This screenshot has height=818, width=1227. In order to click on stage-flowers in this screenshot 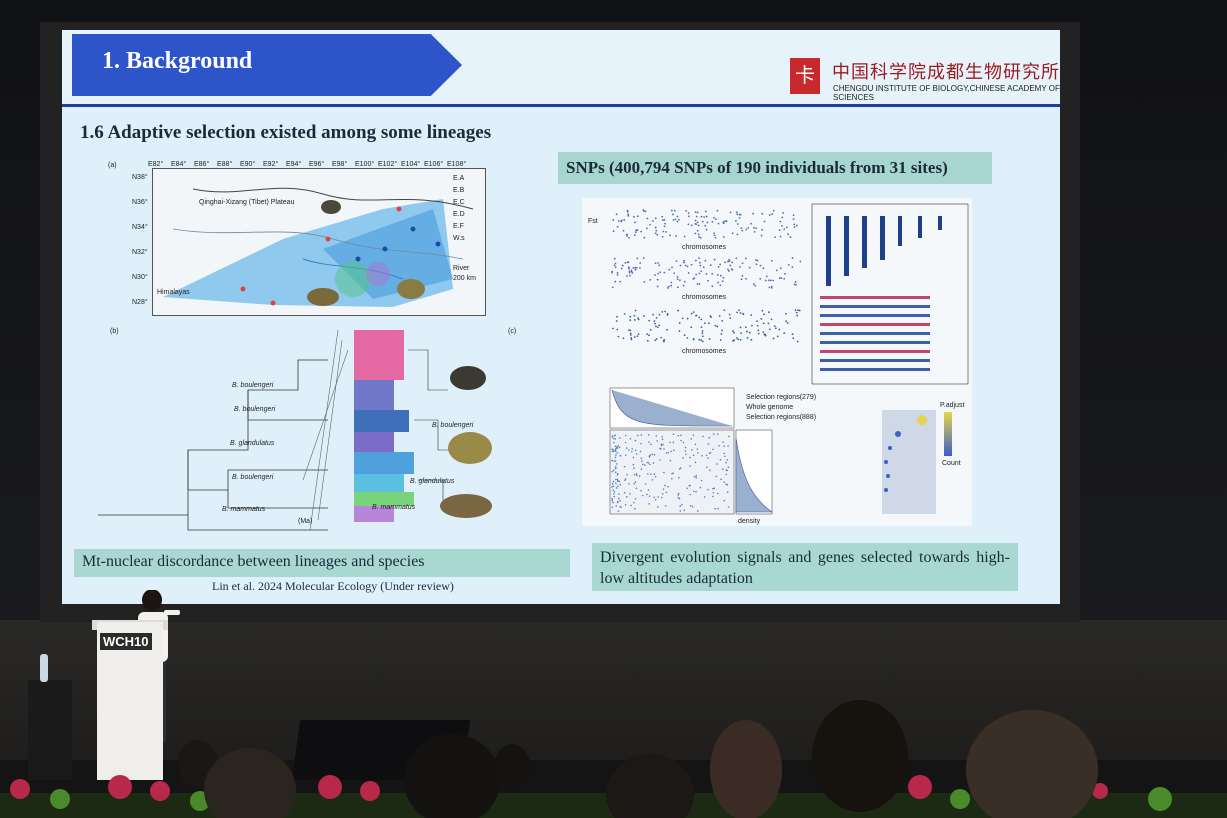, I will do `click(613, 796)`.